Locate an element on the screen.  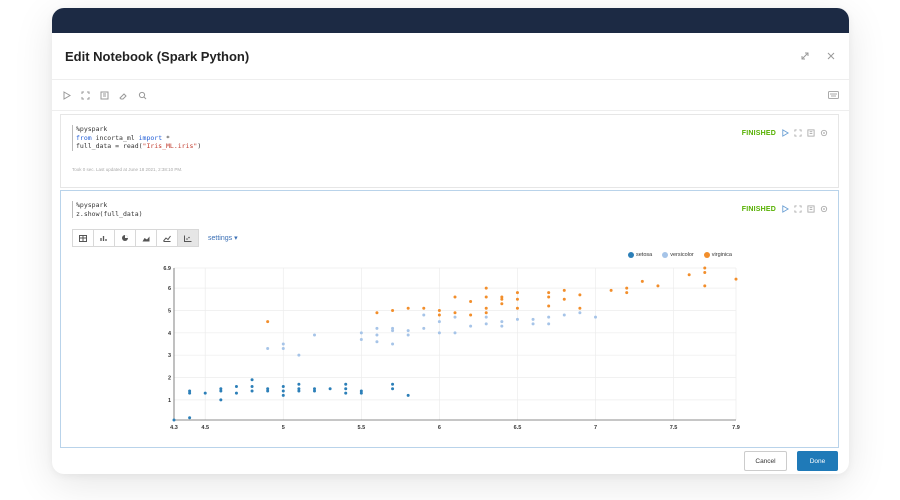
modal-top-bar is located at coordinates (450, 20).